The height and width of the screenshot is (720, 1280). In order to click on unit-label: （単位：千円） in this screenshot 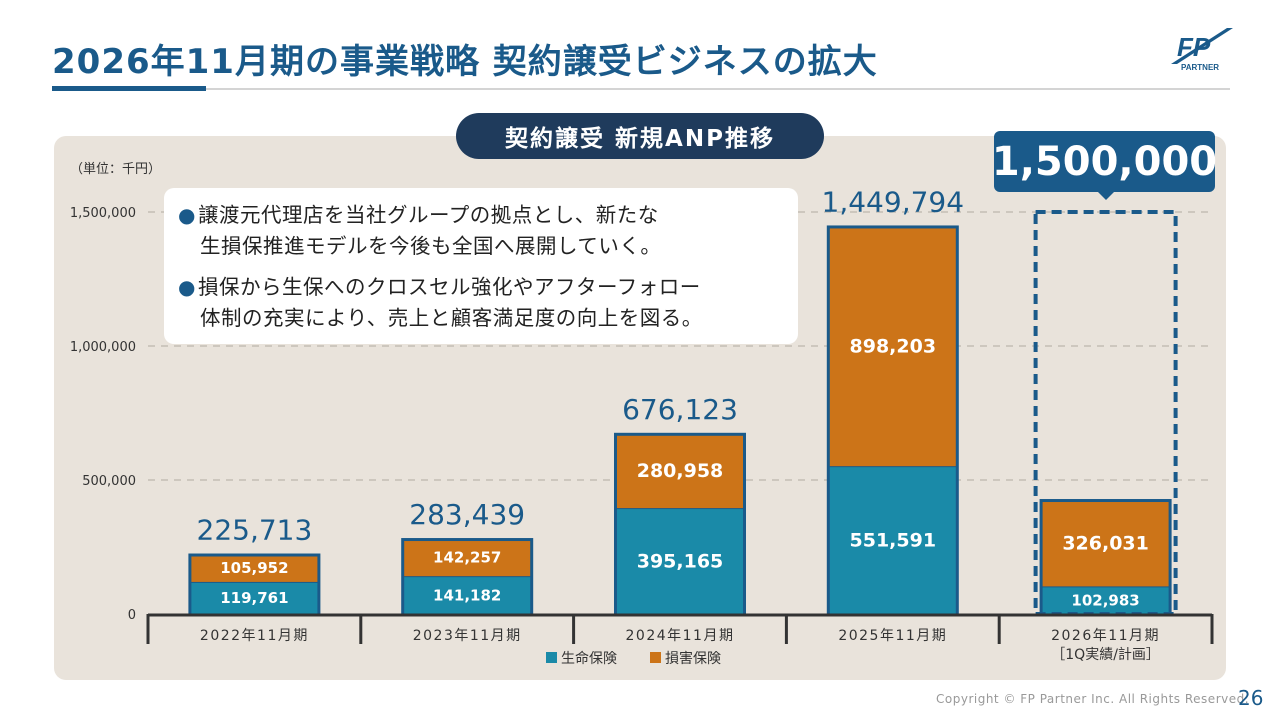, I will do `click(116, 169)`.